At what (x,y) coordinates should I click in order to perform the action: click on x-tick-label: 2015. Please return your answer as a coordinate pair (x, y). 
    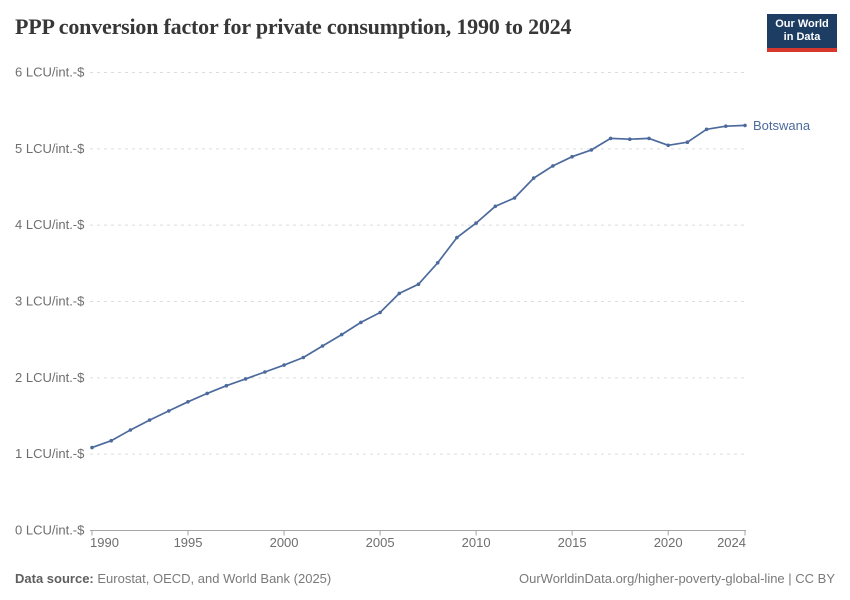
    Looking at the image, I should click on (572, 542).